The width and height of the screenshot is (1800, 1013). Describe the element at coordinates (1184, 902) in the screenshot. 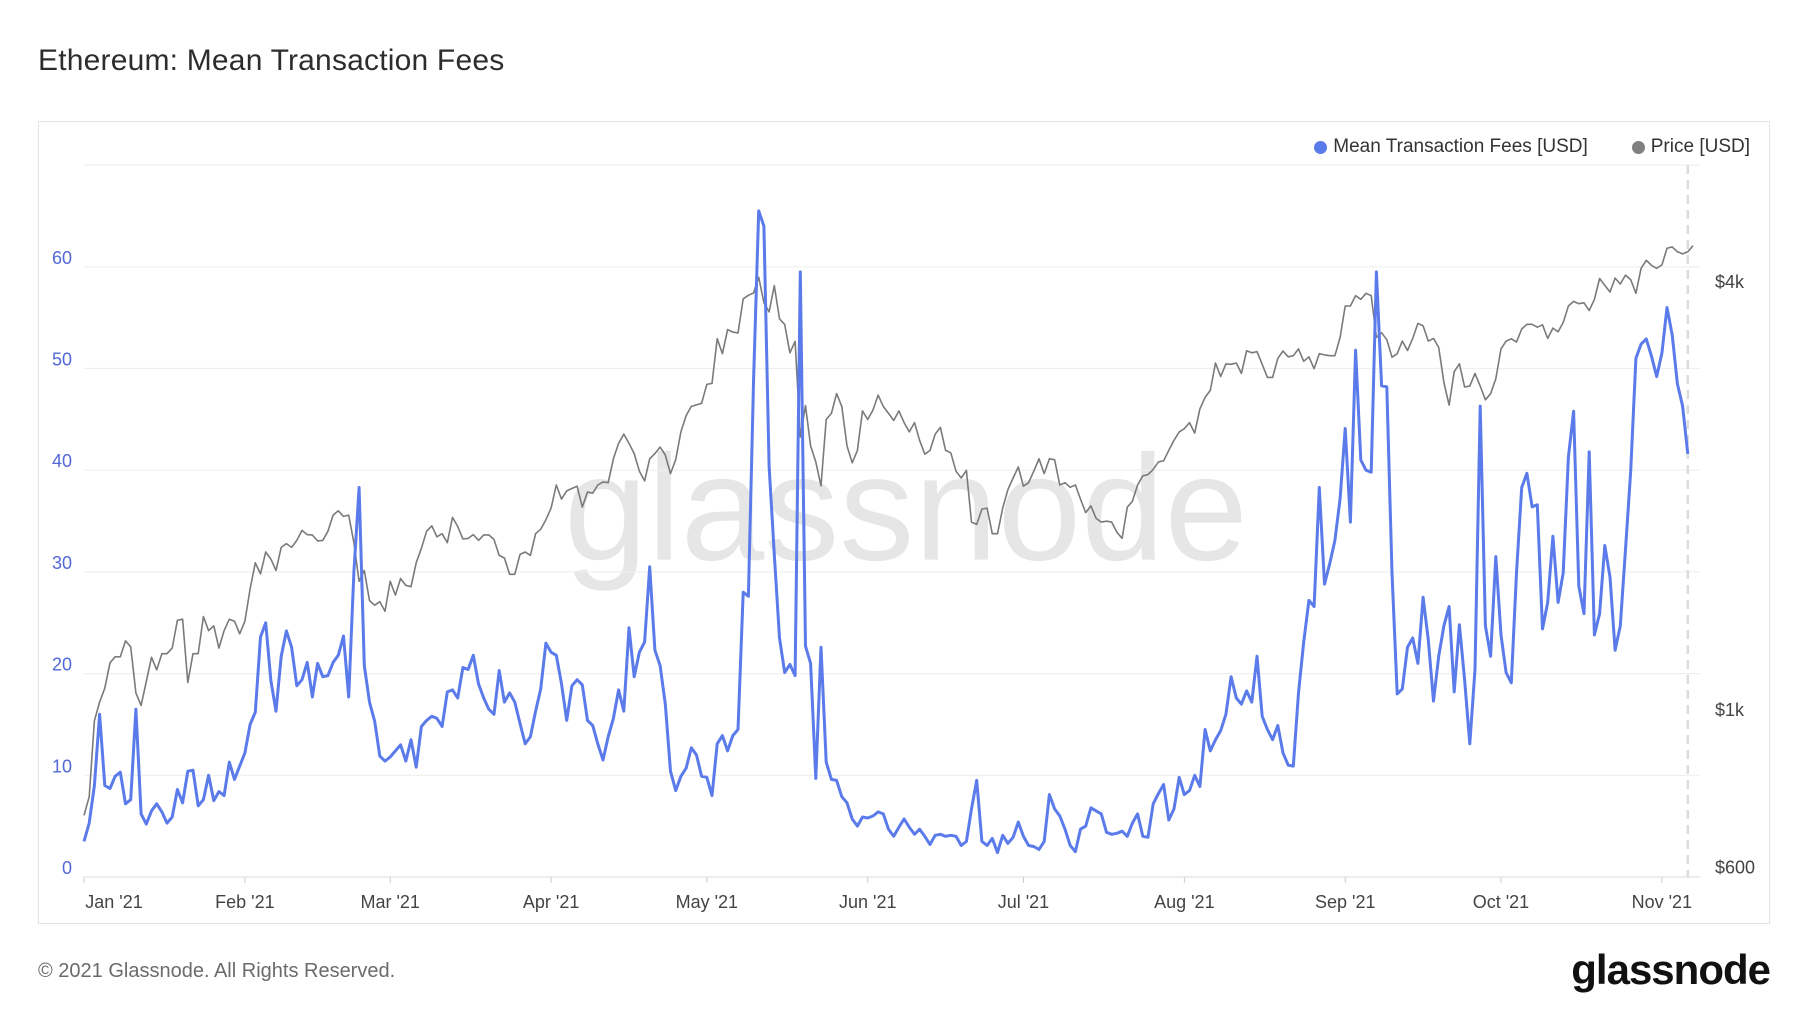

I see `x-tick-label: Aug '21` at that location.